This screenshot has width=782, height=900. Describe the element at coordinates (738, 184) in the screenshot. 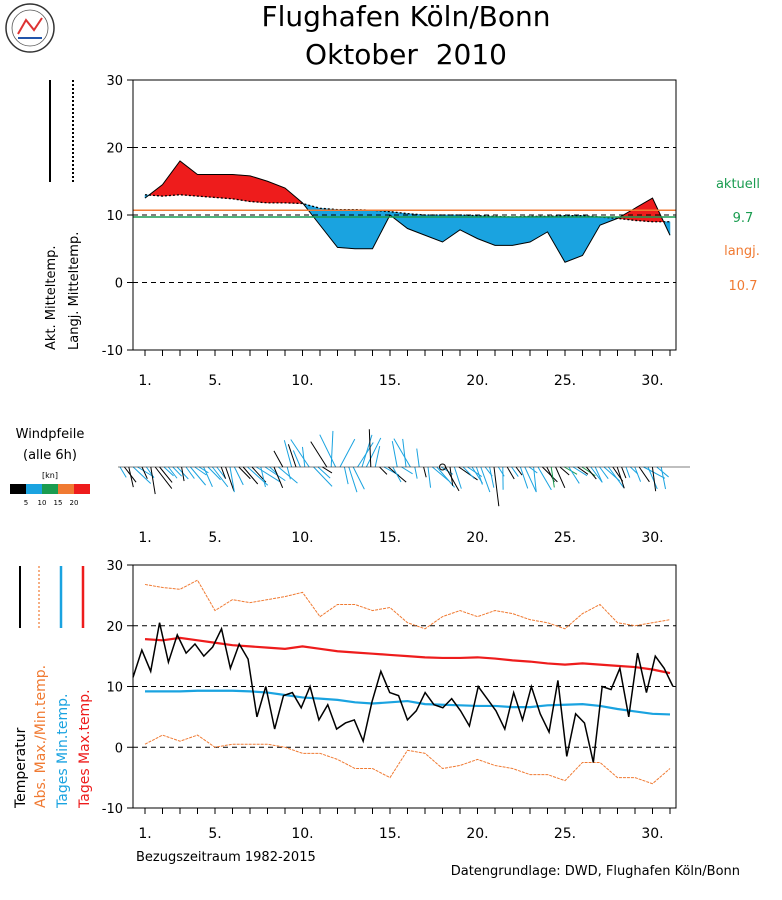

I see `legend-aktuell-label: aktuell` at that location.